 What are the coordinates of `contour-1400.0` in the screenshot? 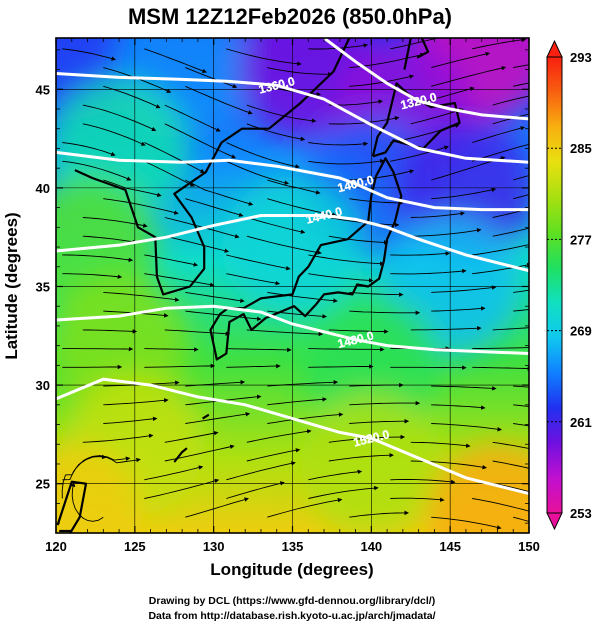 It's located at (292, 181).